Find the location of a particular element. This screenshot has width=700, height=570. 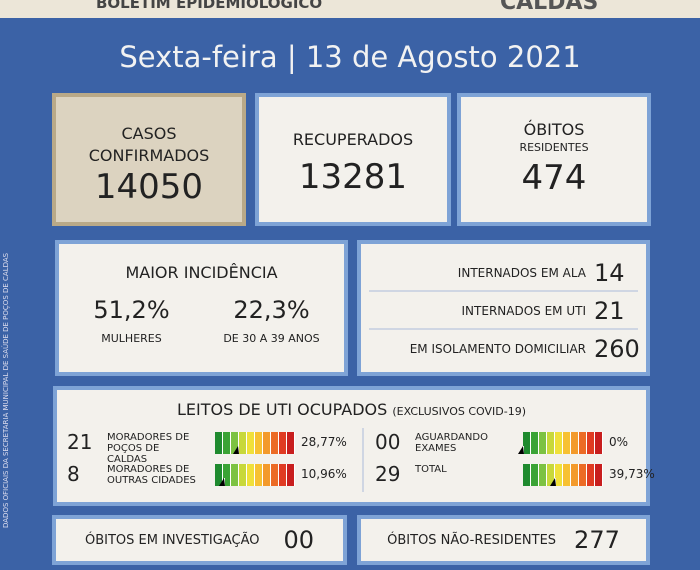

investigation-card: ÓBITOS EM INVESTIGAÇÃO 00 is located at coordinates (199, 540).